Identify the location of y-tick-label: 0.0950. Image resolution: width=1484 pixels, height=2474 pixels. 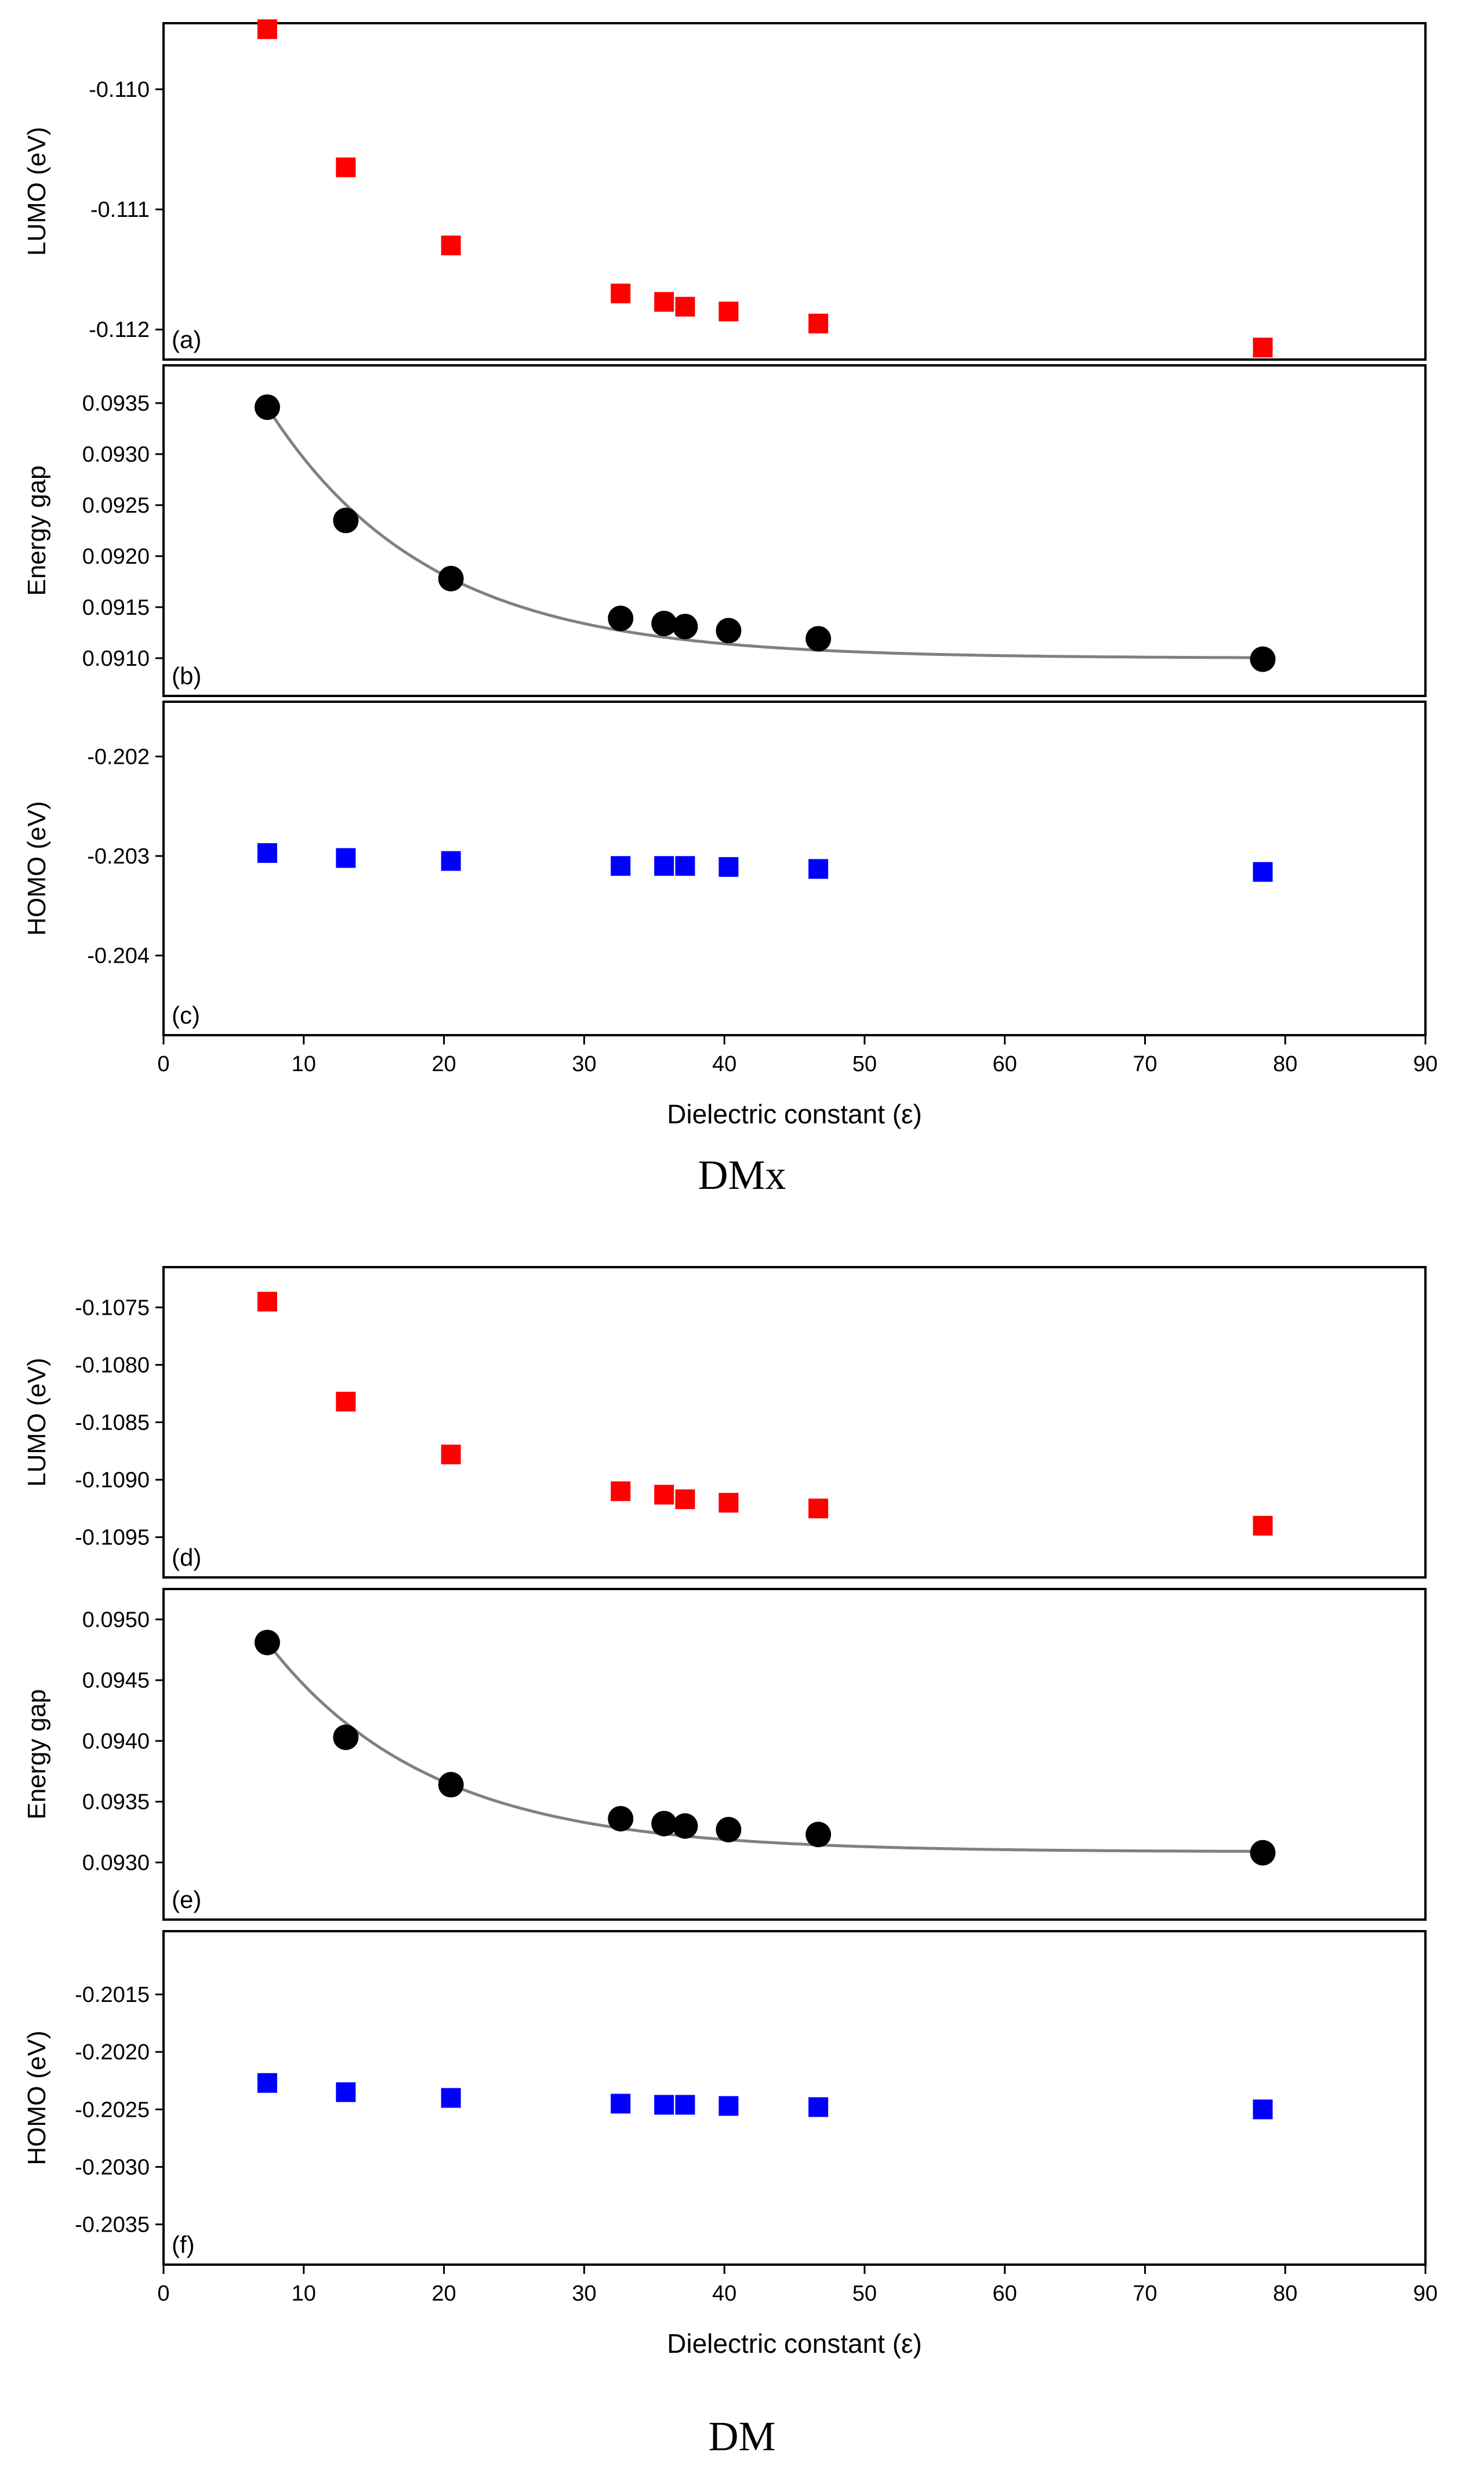
(116, 1620).